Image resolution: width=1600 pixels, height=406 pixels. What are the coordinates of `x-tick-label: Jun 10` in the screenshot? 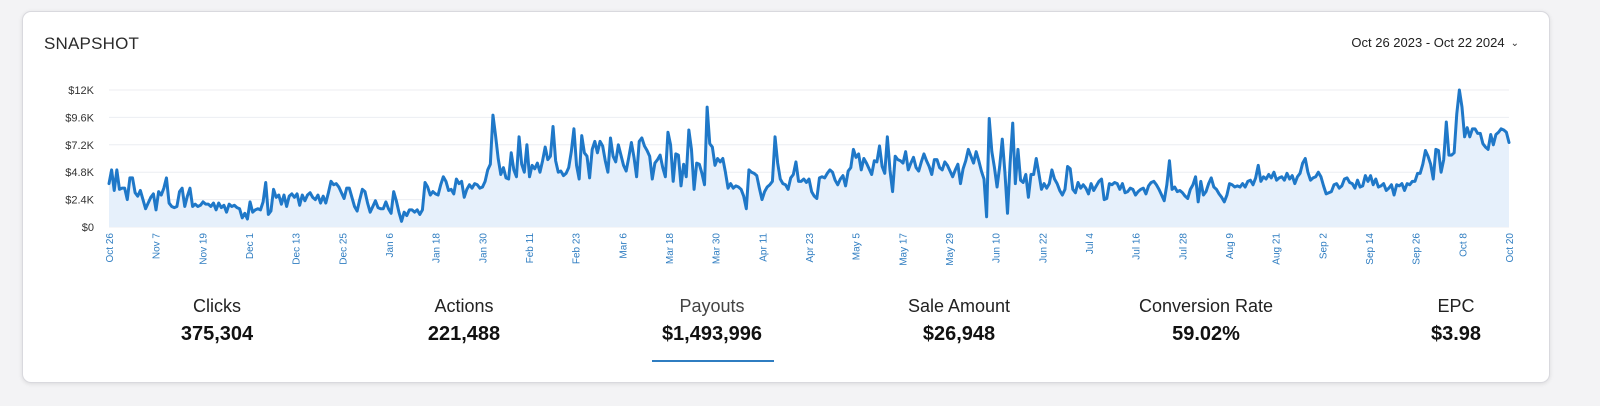 It's located at (997, 248).